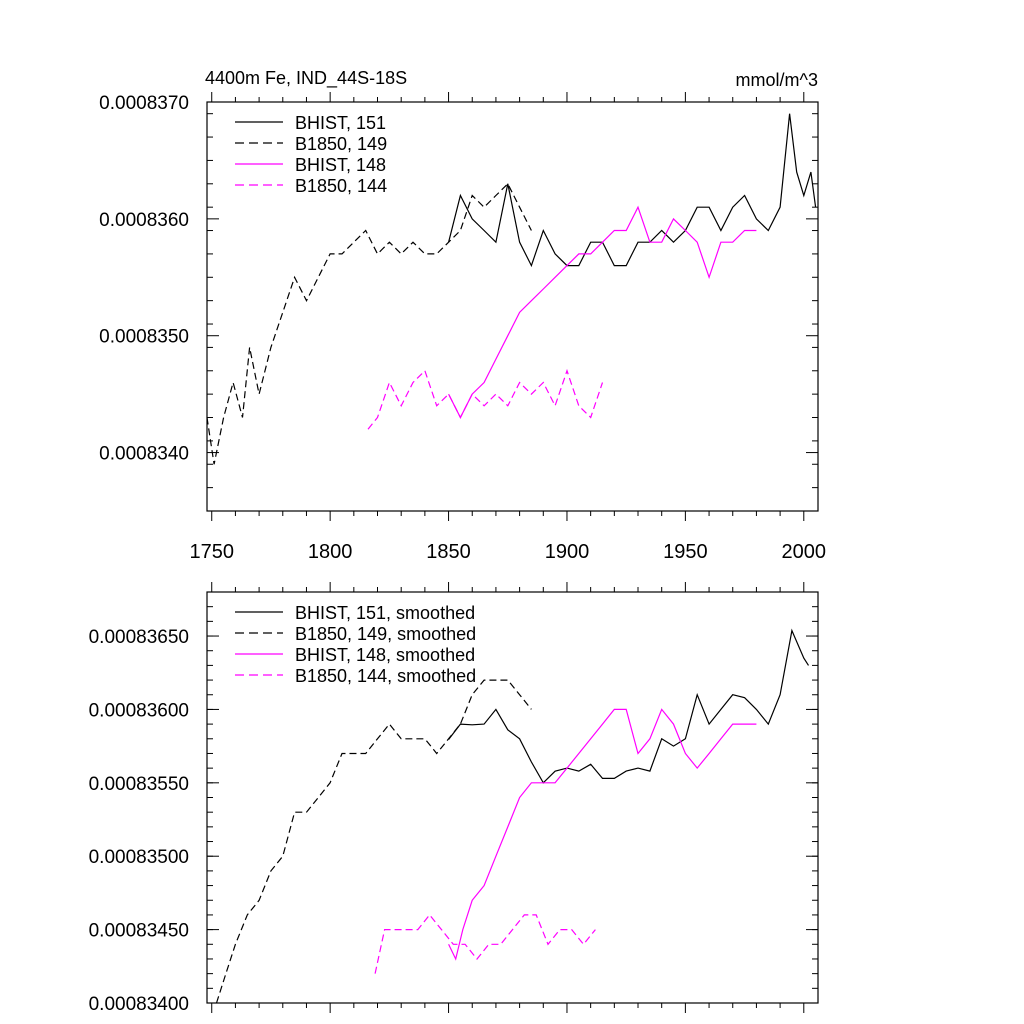  Describe the element at coordinates (385, 655) in the screenshot. I see `legend-label-bhist-148-smoothed: BHIST, 148, smoothed` at that location.